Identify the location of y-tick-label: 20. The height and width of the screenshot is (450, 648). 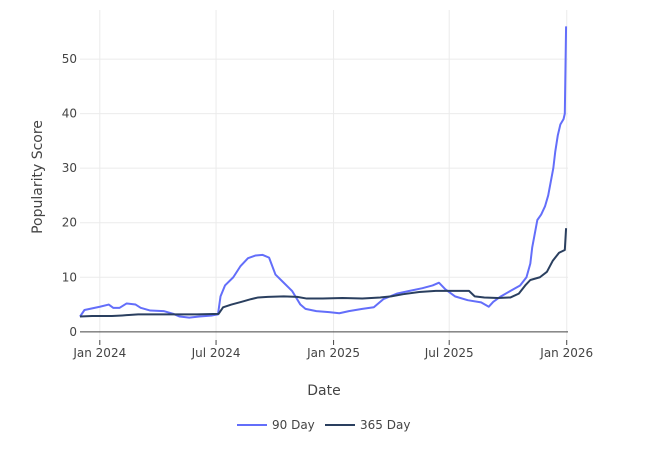
(69, 223).